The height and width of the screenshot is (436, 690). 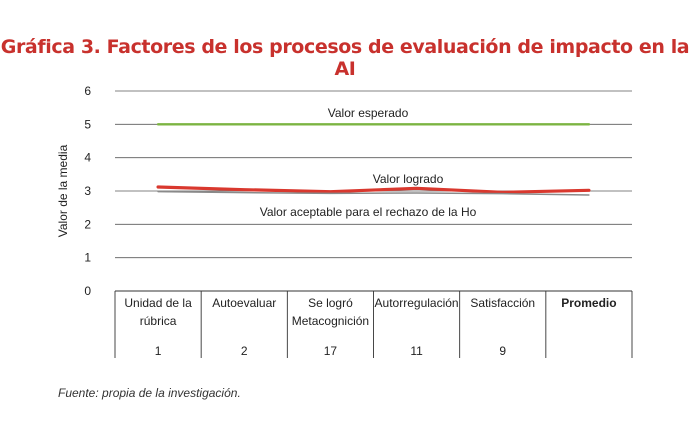 What do you see at coordinates (368, 113) in the screenshot?
I see `series-label-expected: Valor esperado` at bounding box center [368, 113].